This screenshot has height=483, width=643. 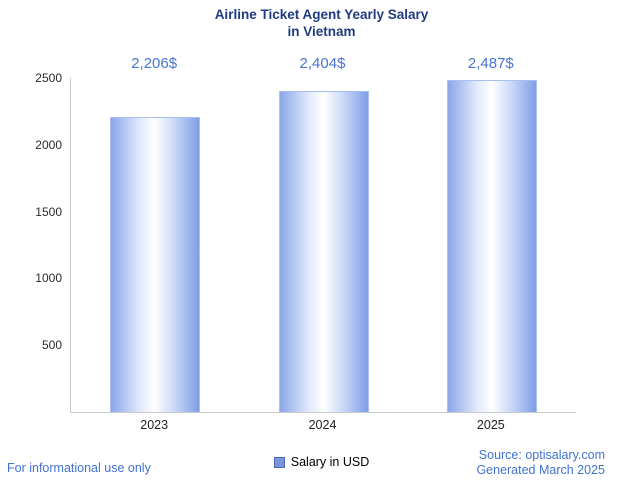 What do you see at coordinates (154, 63) in the screenshot?
I see `bar-value-label: 2,206$` at bounding box center [154, 63].